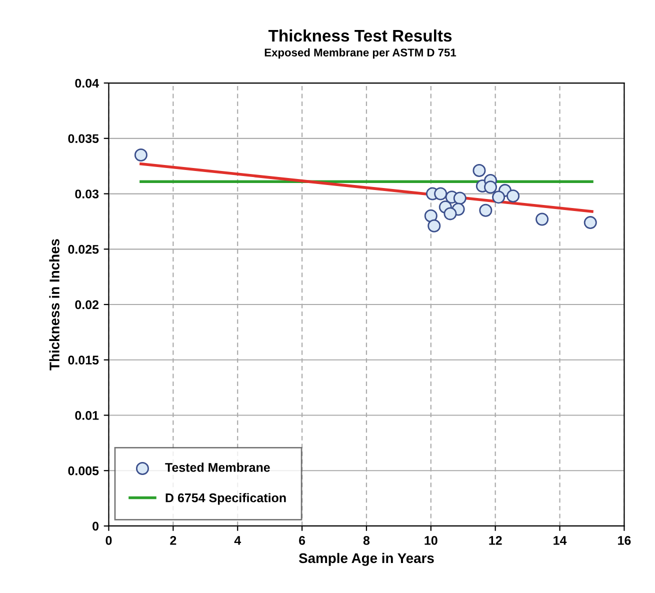 The image size is (655, 593). Describe the element at coordinates (87, 305) in the screenshot. I see `y-tick-label: 0.02` at that location.